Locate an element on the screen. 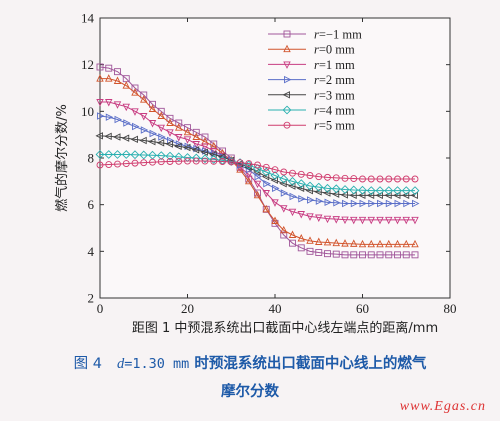 The width and height of the screenshot is (500, 421). legend-entry-0: r=−1 mm is located at coordinates (315, 35).